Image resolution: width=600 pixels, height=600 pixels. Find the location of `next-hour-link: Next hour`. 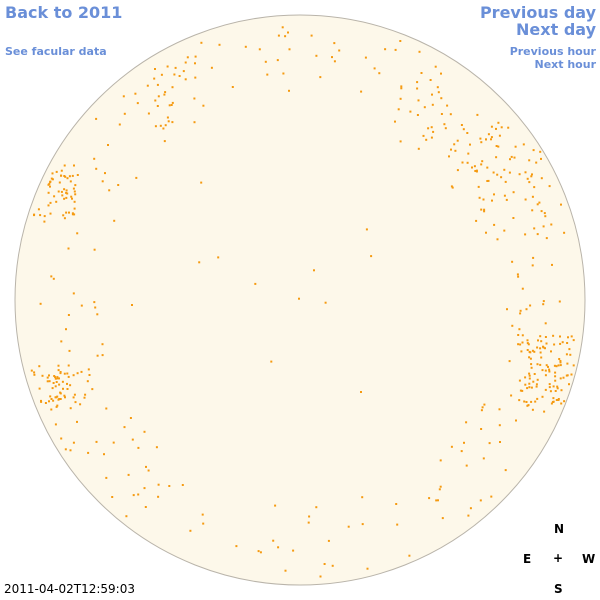

next-hour-link: Next hour is located at coordinates (565, 64).